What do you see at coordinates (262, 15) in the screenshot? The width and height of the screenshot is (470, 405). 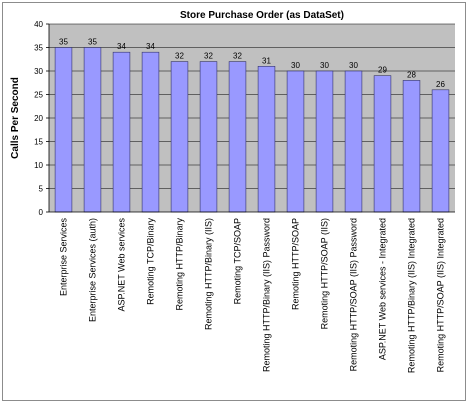 I see `chart-title: Store Purchase Order (as DataSet)` at bounding box center [262, 15].